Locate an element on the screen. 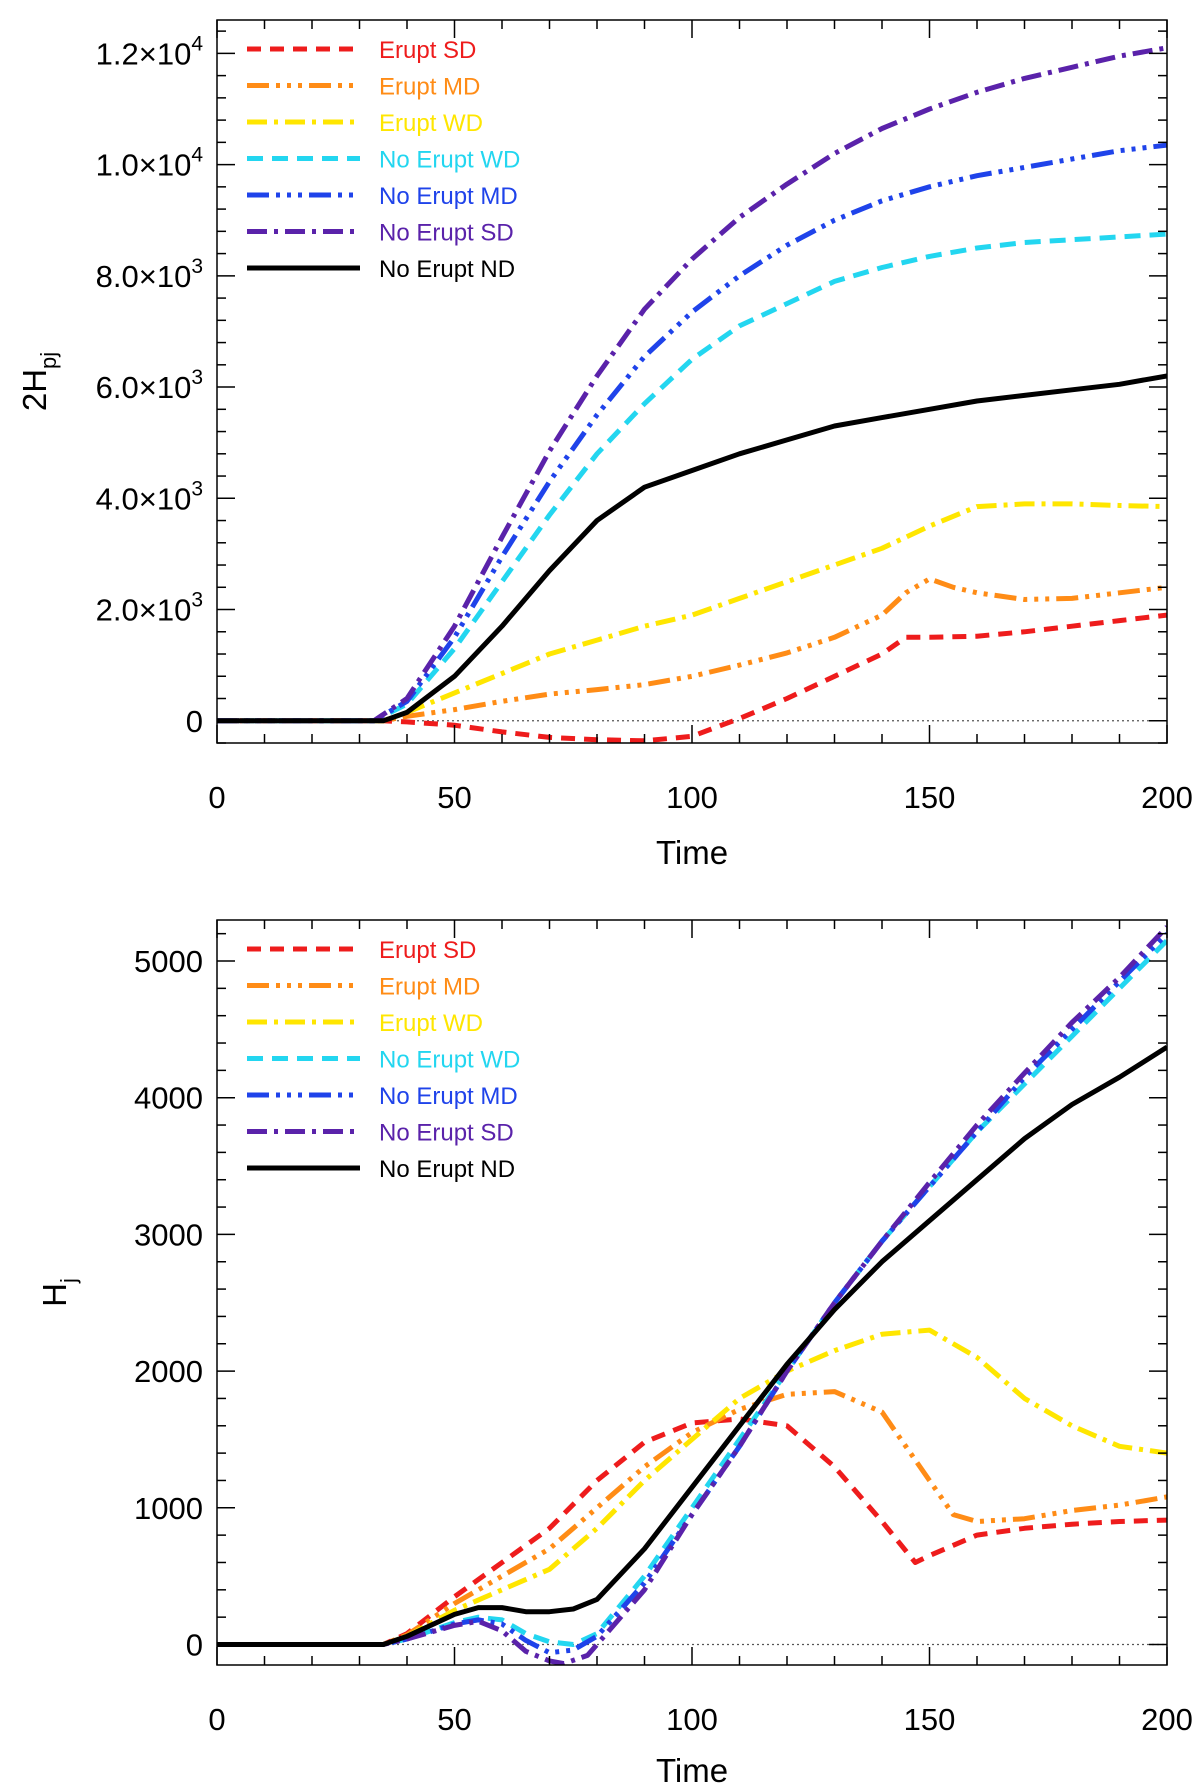 Image resolution: width=1200 pixels, height=1789 pixels. y-tick-label: 1.2×10⁴ is located at coordinates (150, 51).